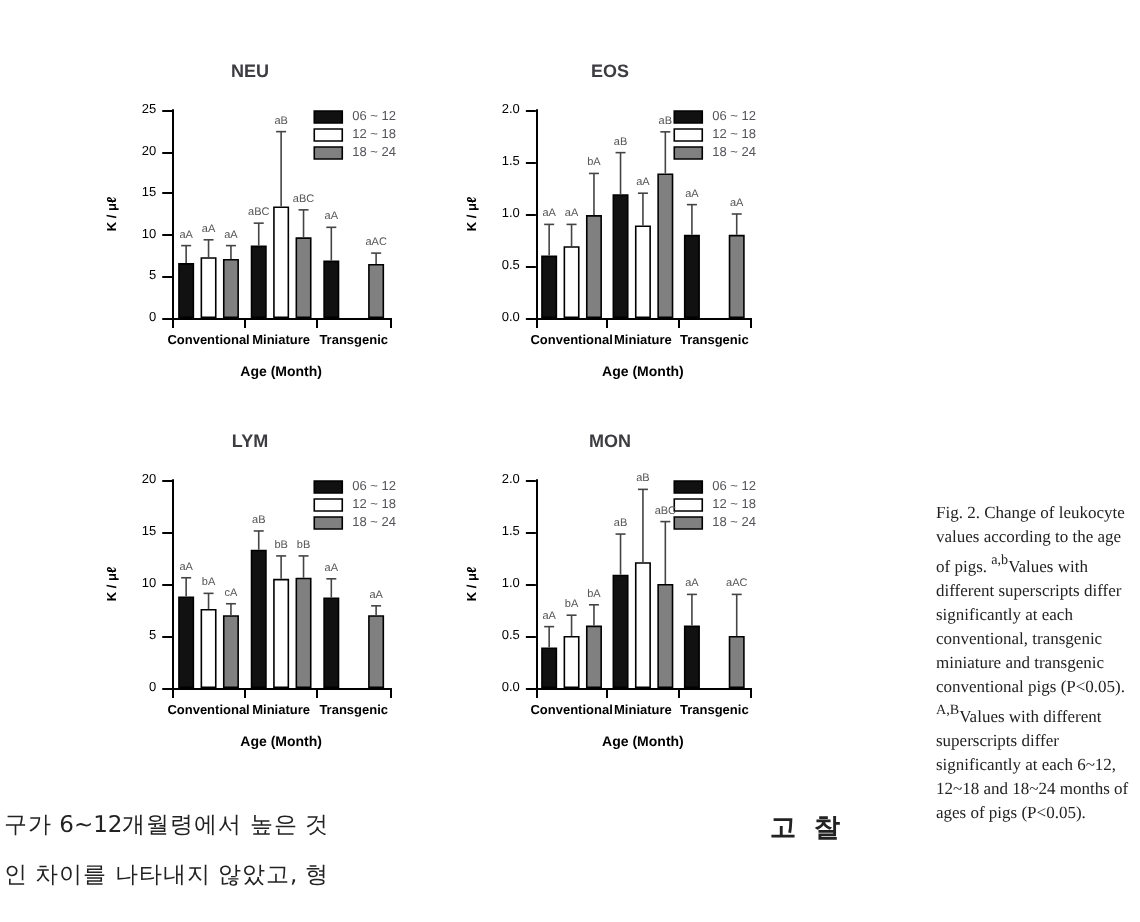  Describe the element at coordinates (250, 441) in the screenshot. I see `chart-title: LYM` at that location.